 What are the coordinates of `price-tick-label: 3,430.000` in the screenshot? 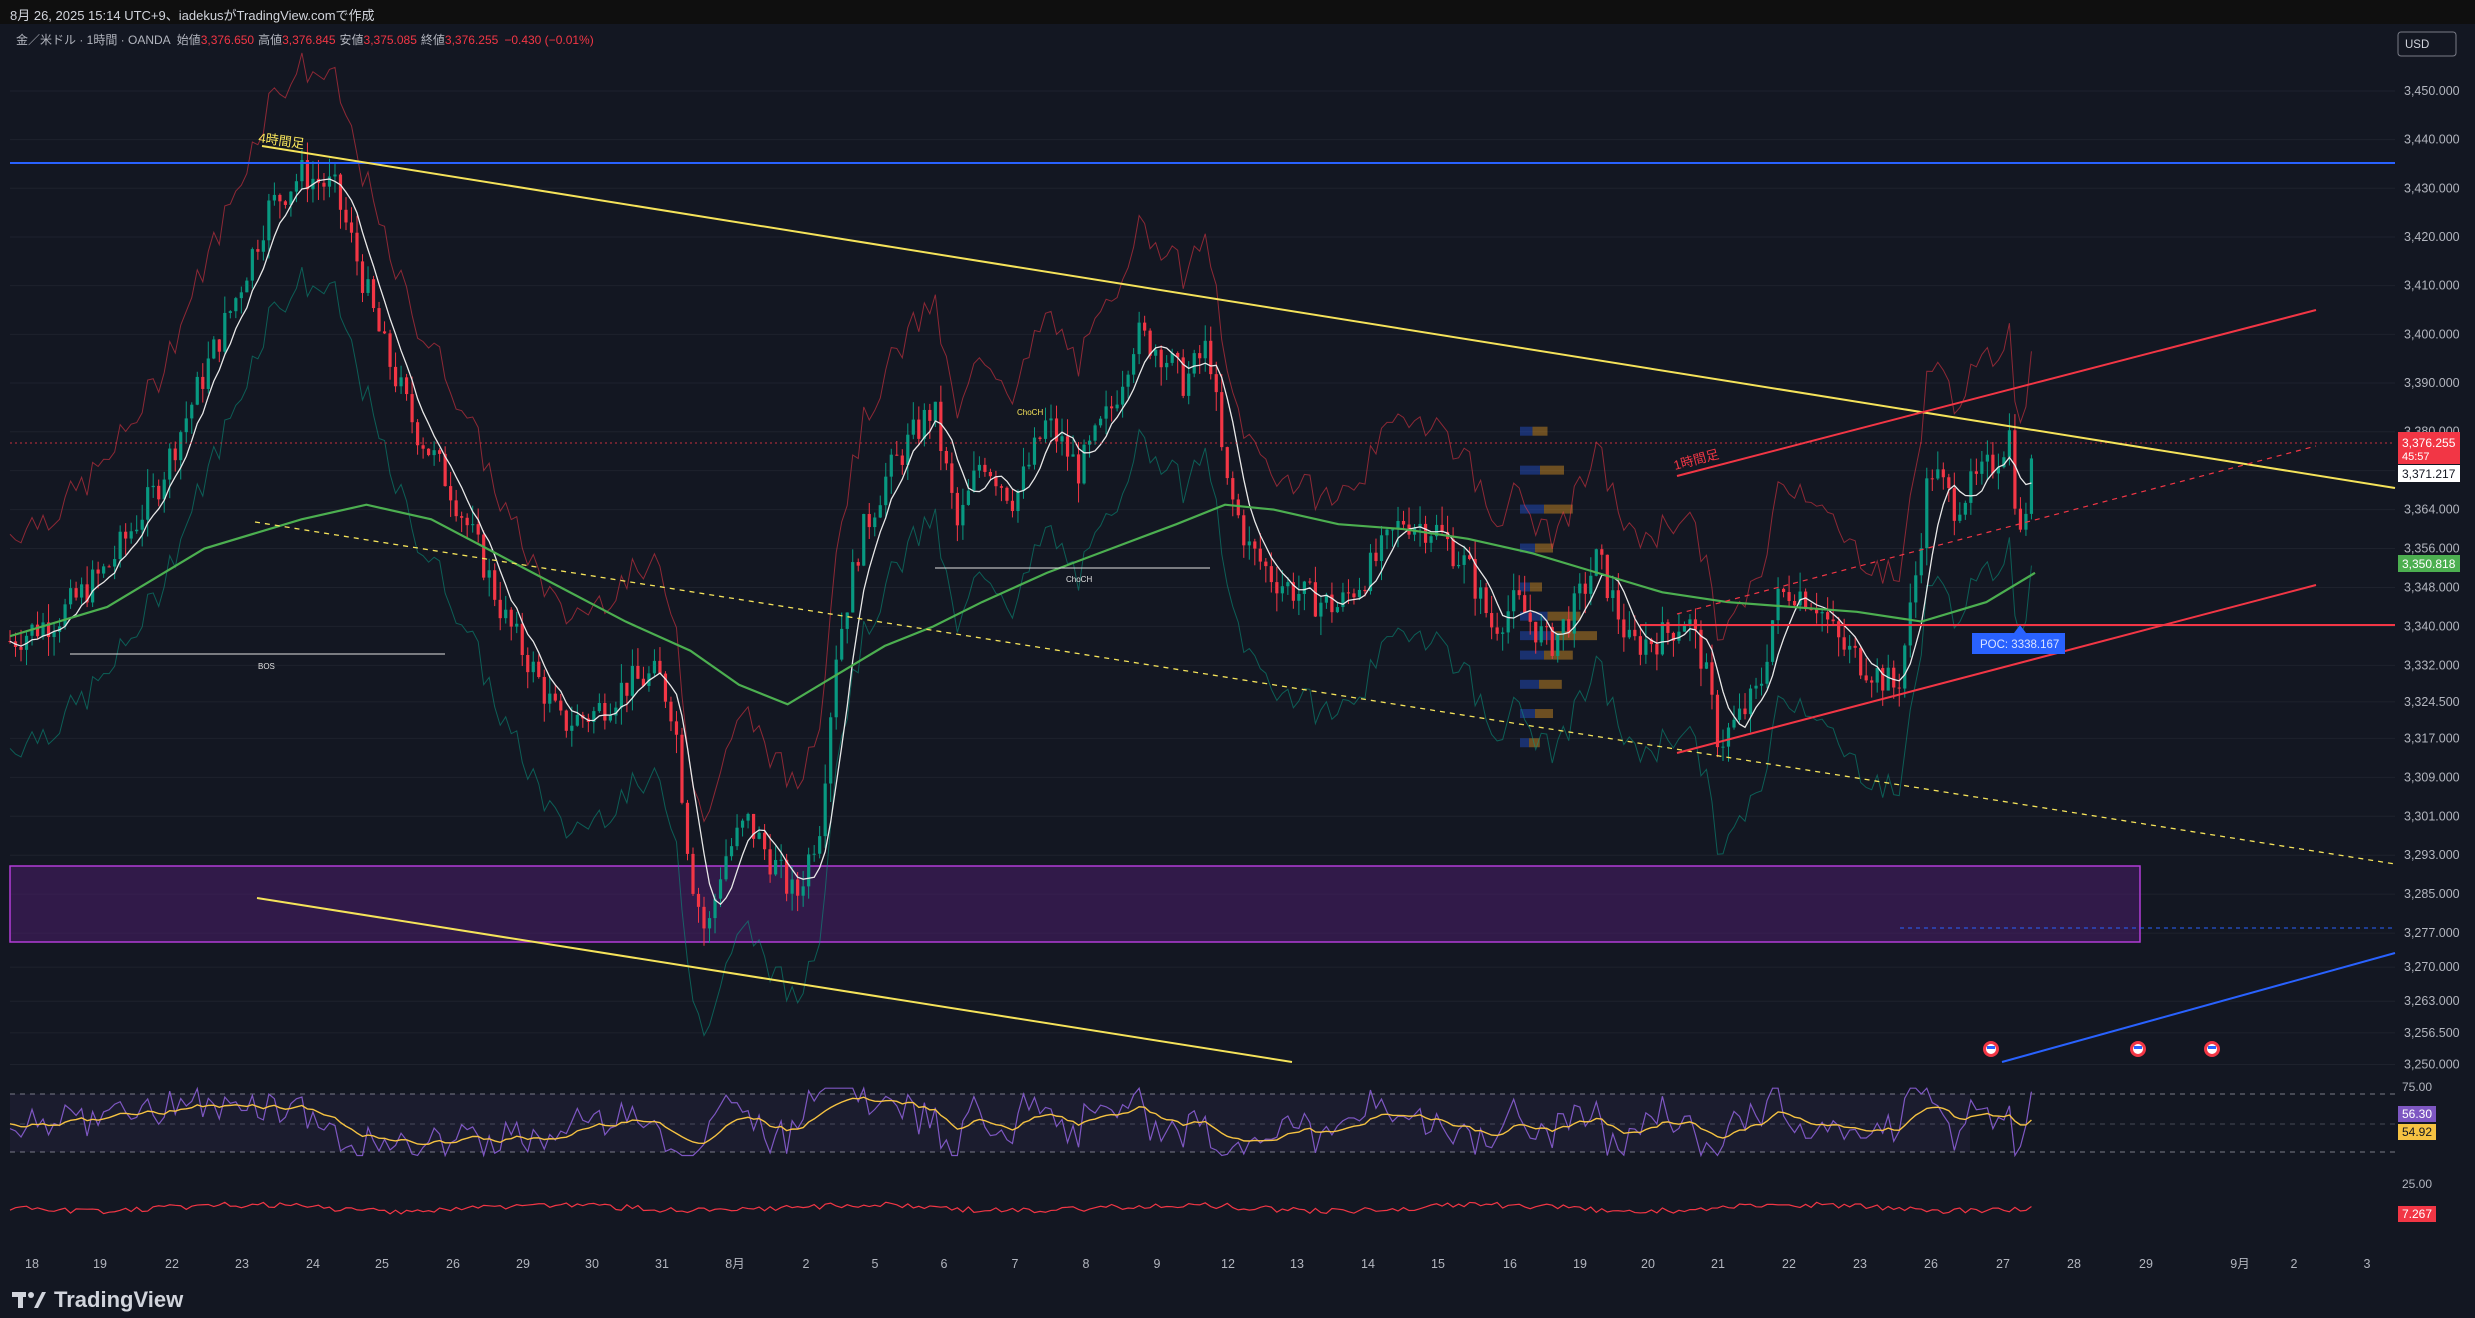 It's located at (2432, 188).